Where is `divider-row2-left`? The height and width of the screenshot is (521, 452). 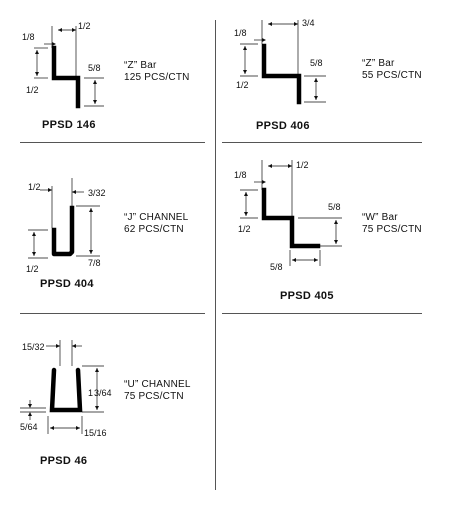
divider-row2-left is located at coordinates (112, 313).